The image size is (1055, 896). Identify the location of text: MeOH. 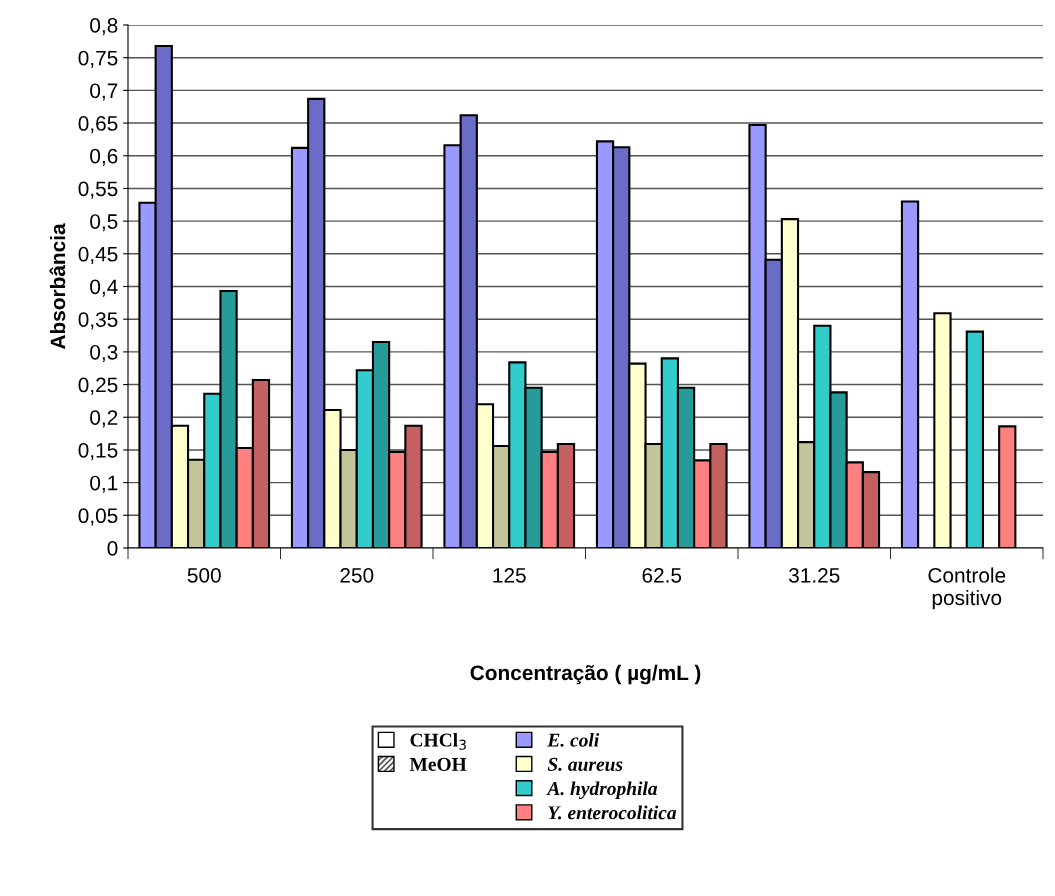
(438, 764).